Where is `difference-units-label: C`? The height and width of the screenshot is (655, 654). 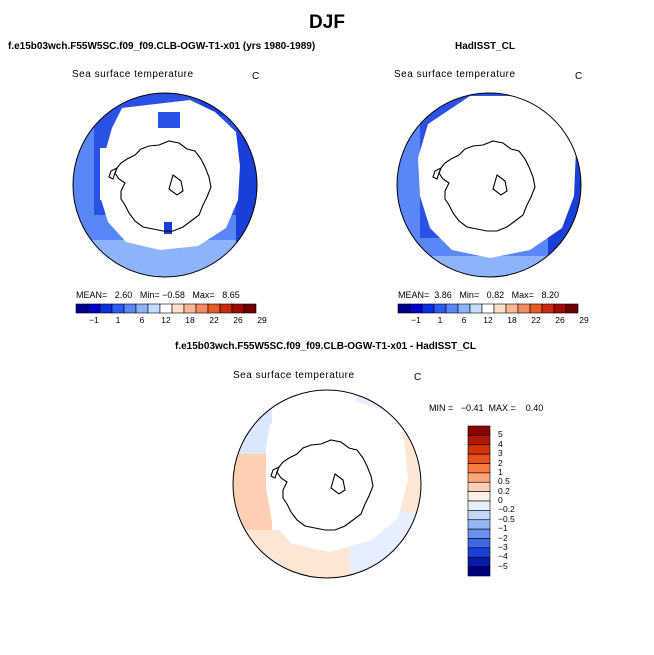 difference-units-label: C is located at coordinates (418, 377).